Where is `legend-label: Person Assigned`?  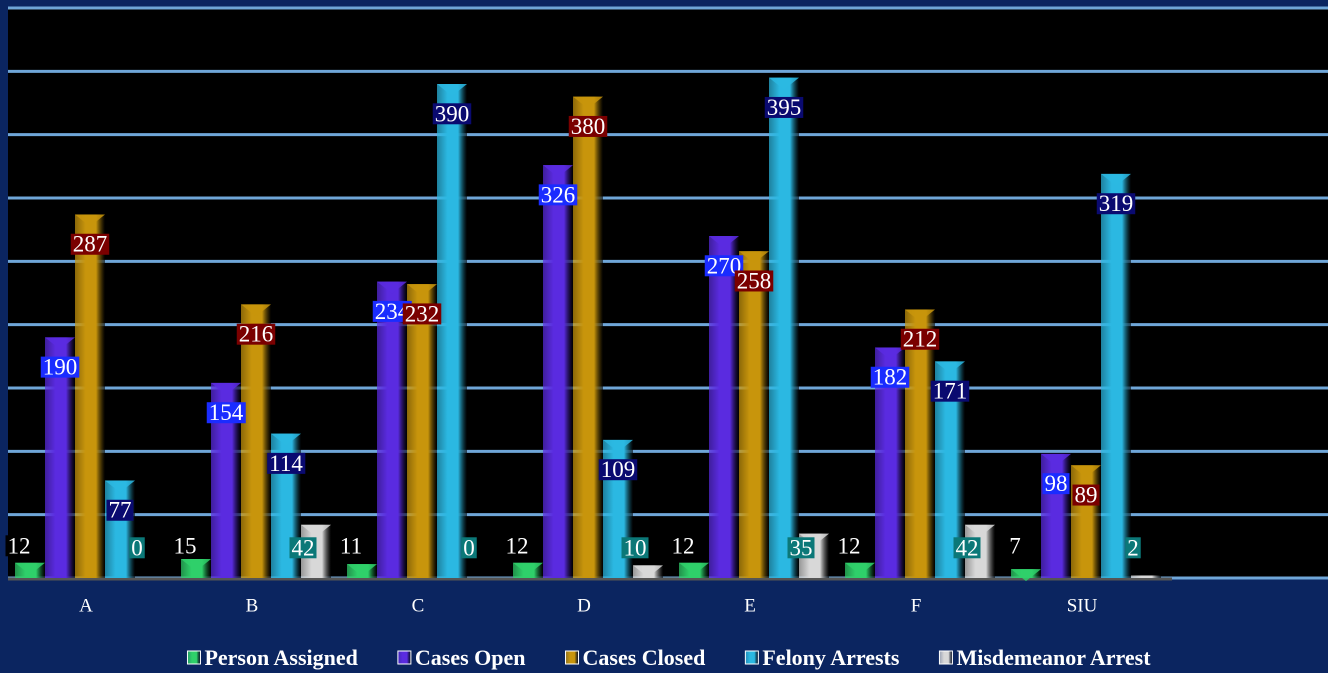
legend-label: Person Assigned is located at coordinates (280, 657).